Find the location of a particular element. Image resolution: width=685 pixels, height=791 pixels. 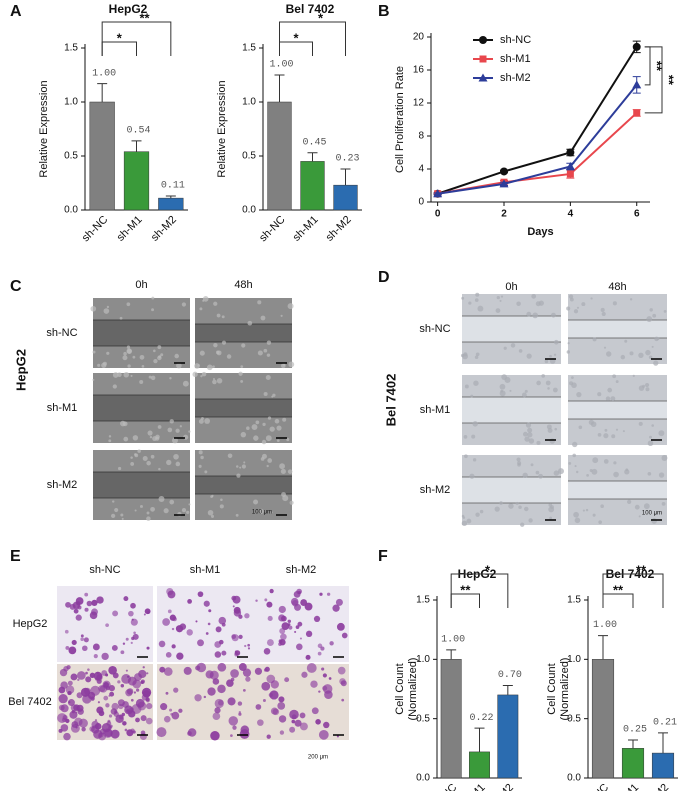

panel-letter: B is located at coordinates (384, 11).